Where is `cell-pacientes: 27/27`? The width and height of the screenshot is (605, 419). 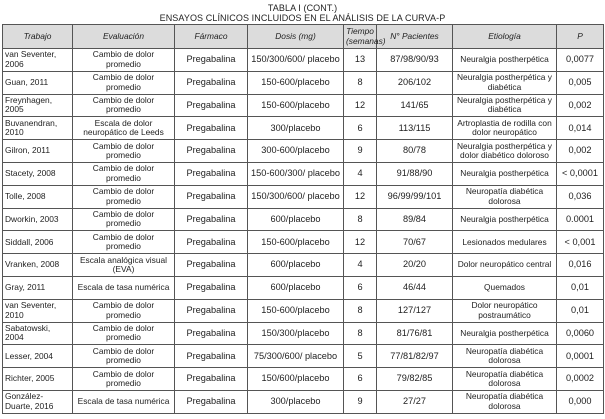
cell-pacientes: 27/27 is located at coordinates (414, 401).